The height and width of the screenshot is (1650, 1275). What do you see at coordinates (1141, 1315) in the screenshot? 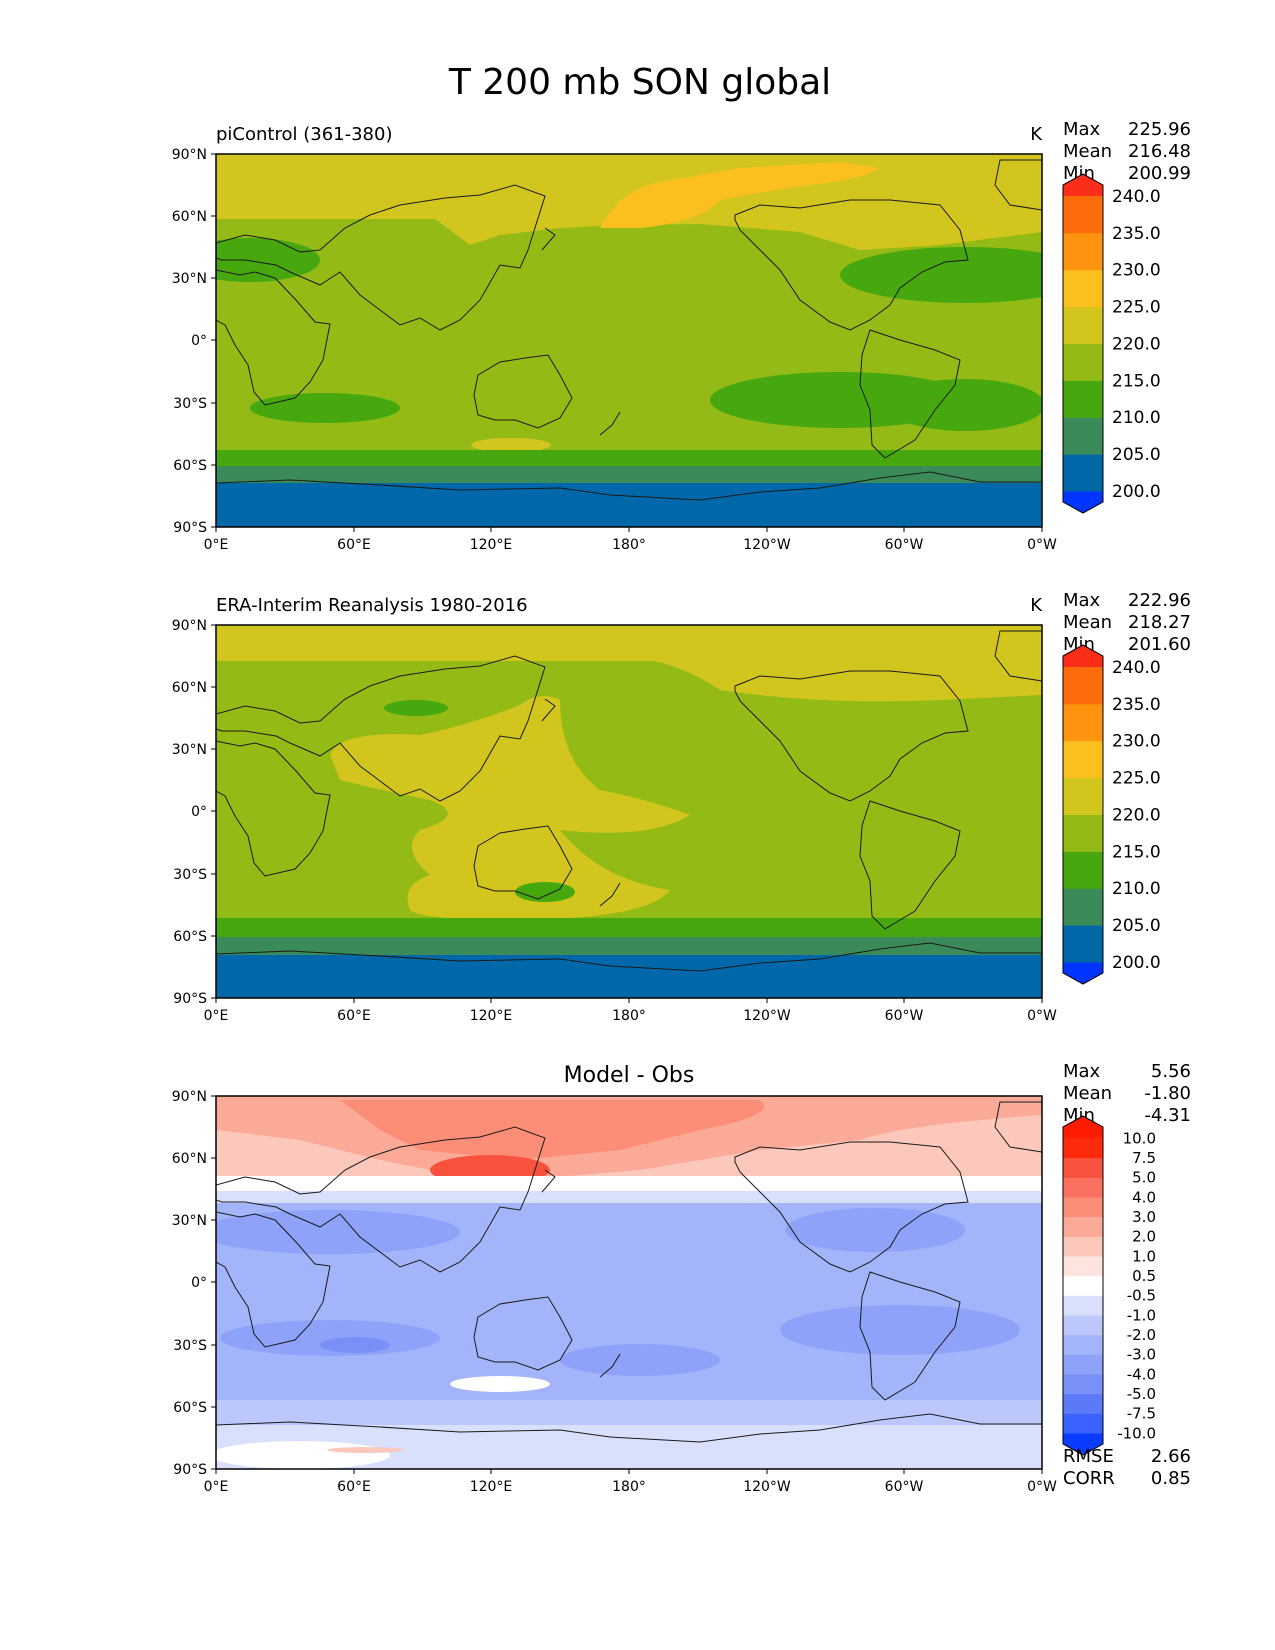
I see `colorbar-level-label: -1.0` at bounding box center [1141, 1315].